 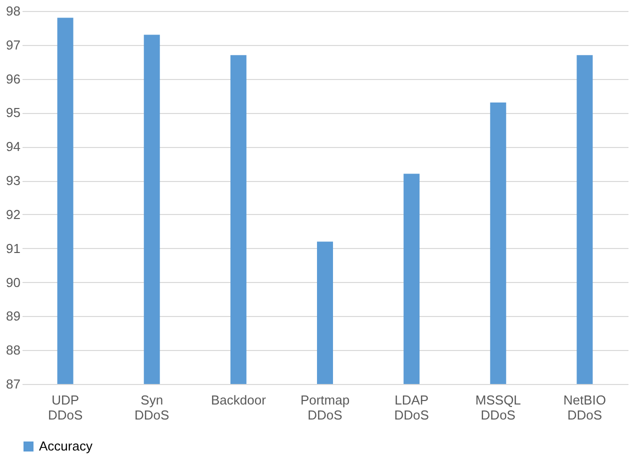 What do you see at coordinates (13, 11) in the screenshot?
I see `y-tick-label: 98` at bounding box center [13, 11].